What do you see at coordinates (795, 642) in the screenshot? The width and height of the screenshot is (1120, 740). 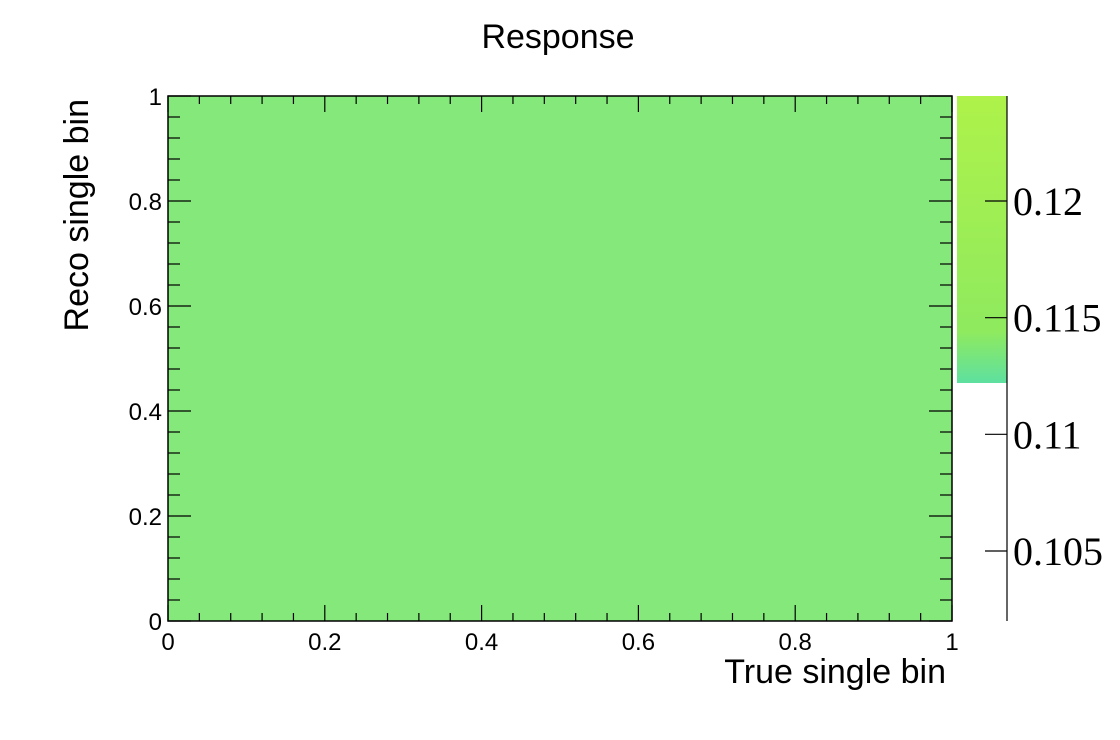 I see `x-tick-label: 0.8` at bounding box center [795, 642].